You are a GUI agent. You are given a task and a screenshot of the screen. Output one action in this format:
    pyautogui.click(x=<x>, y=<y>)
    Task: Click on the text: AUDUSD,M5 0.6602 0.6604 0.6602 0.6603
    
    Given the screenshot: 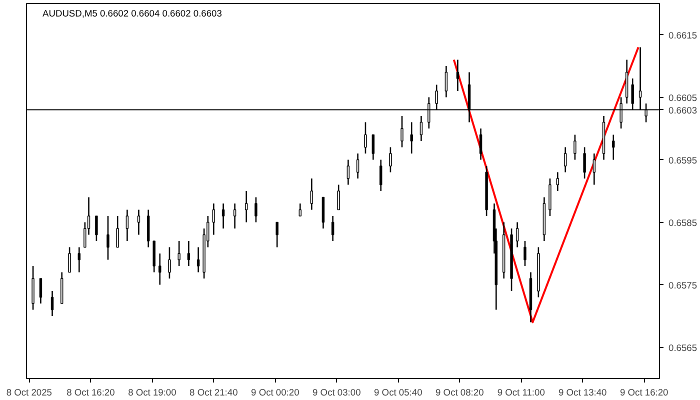 What is the action you would take?
    pyautogui.click(x=132, y=13)
    